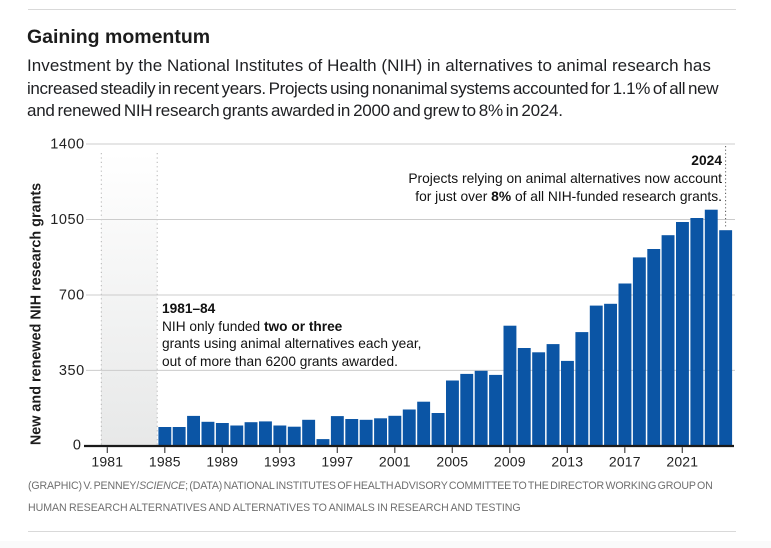  Describe the element at coordinates (625, 461) in the screenshot. I see `svg-text: 2017` at that location.